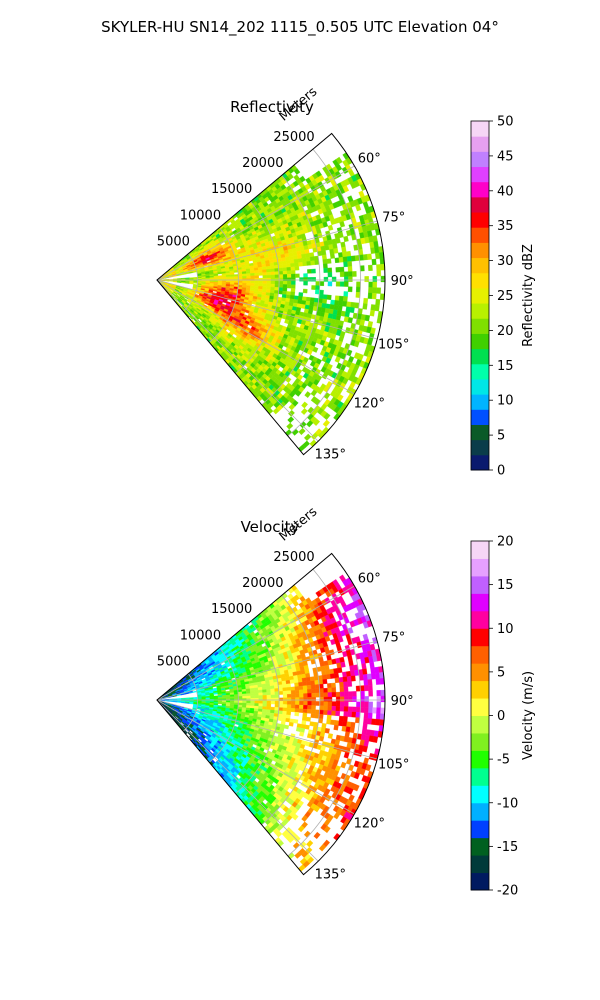 The width and height of the screenshot is (600, 1000). Describe the element at coordinates (369, 158) in the screenshot. I see `angle-tick-label: 60°` at that location.